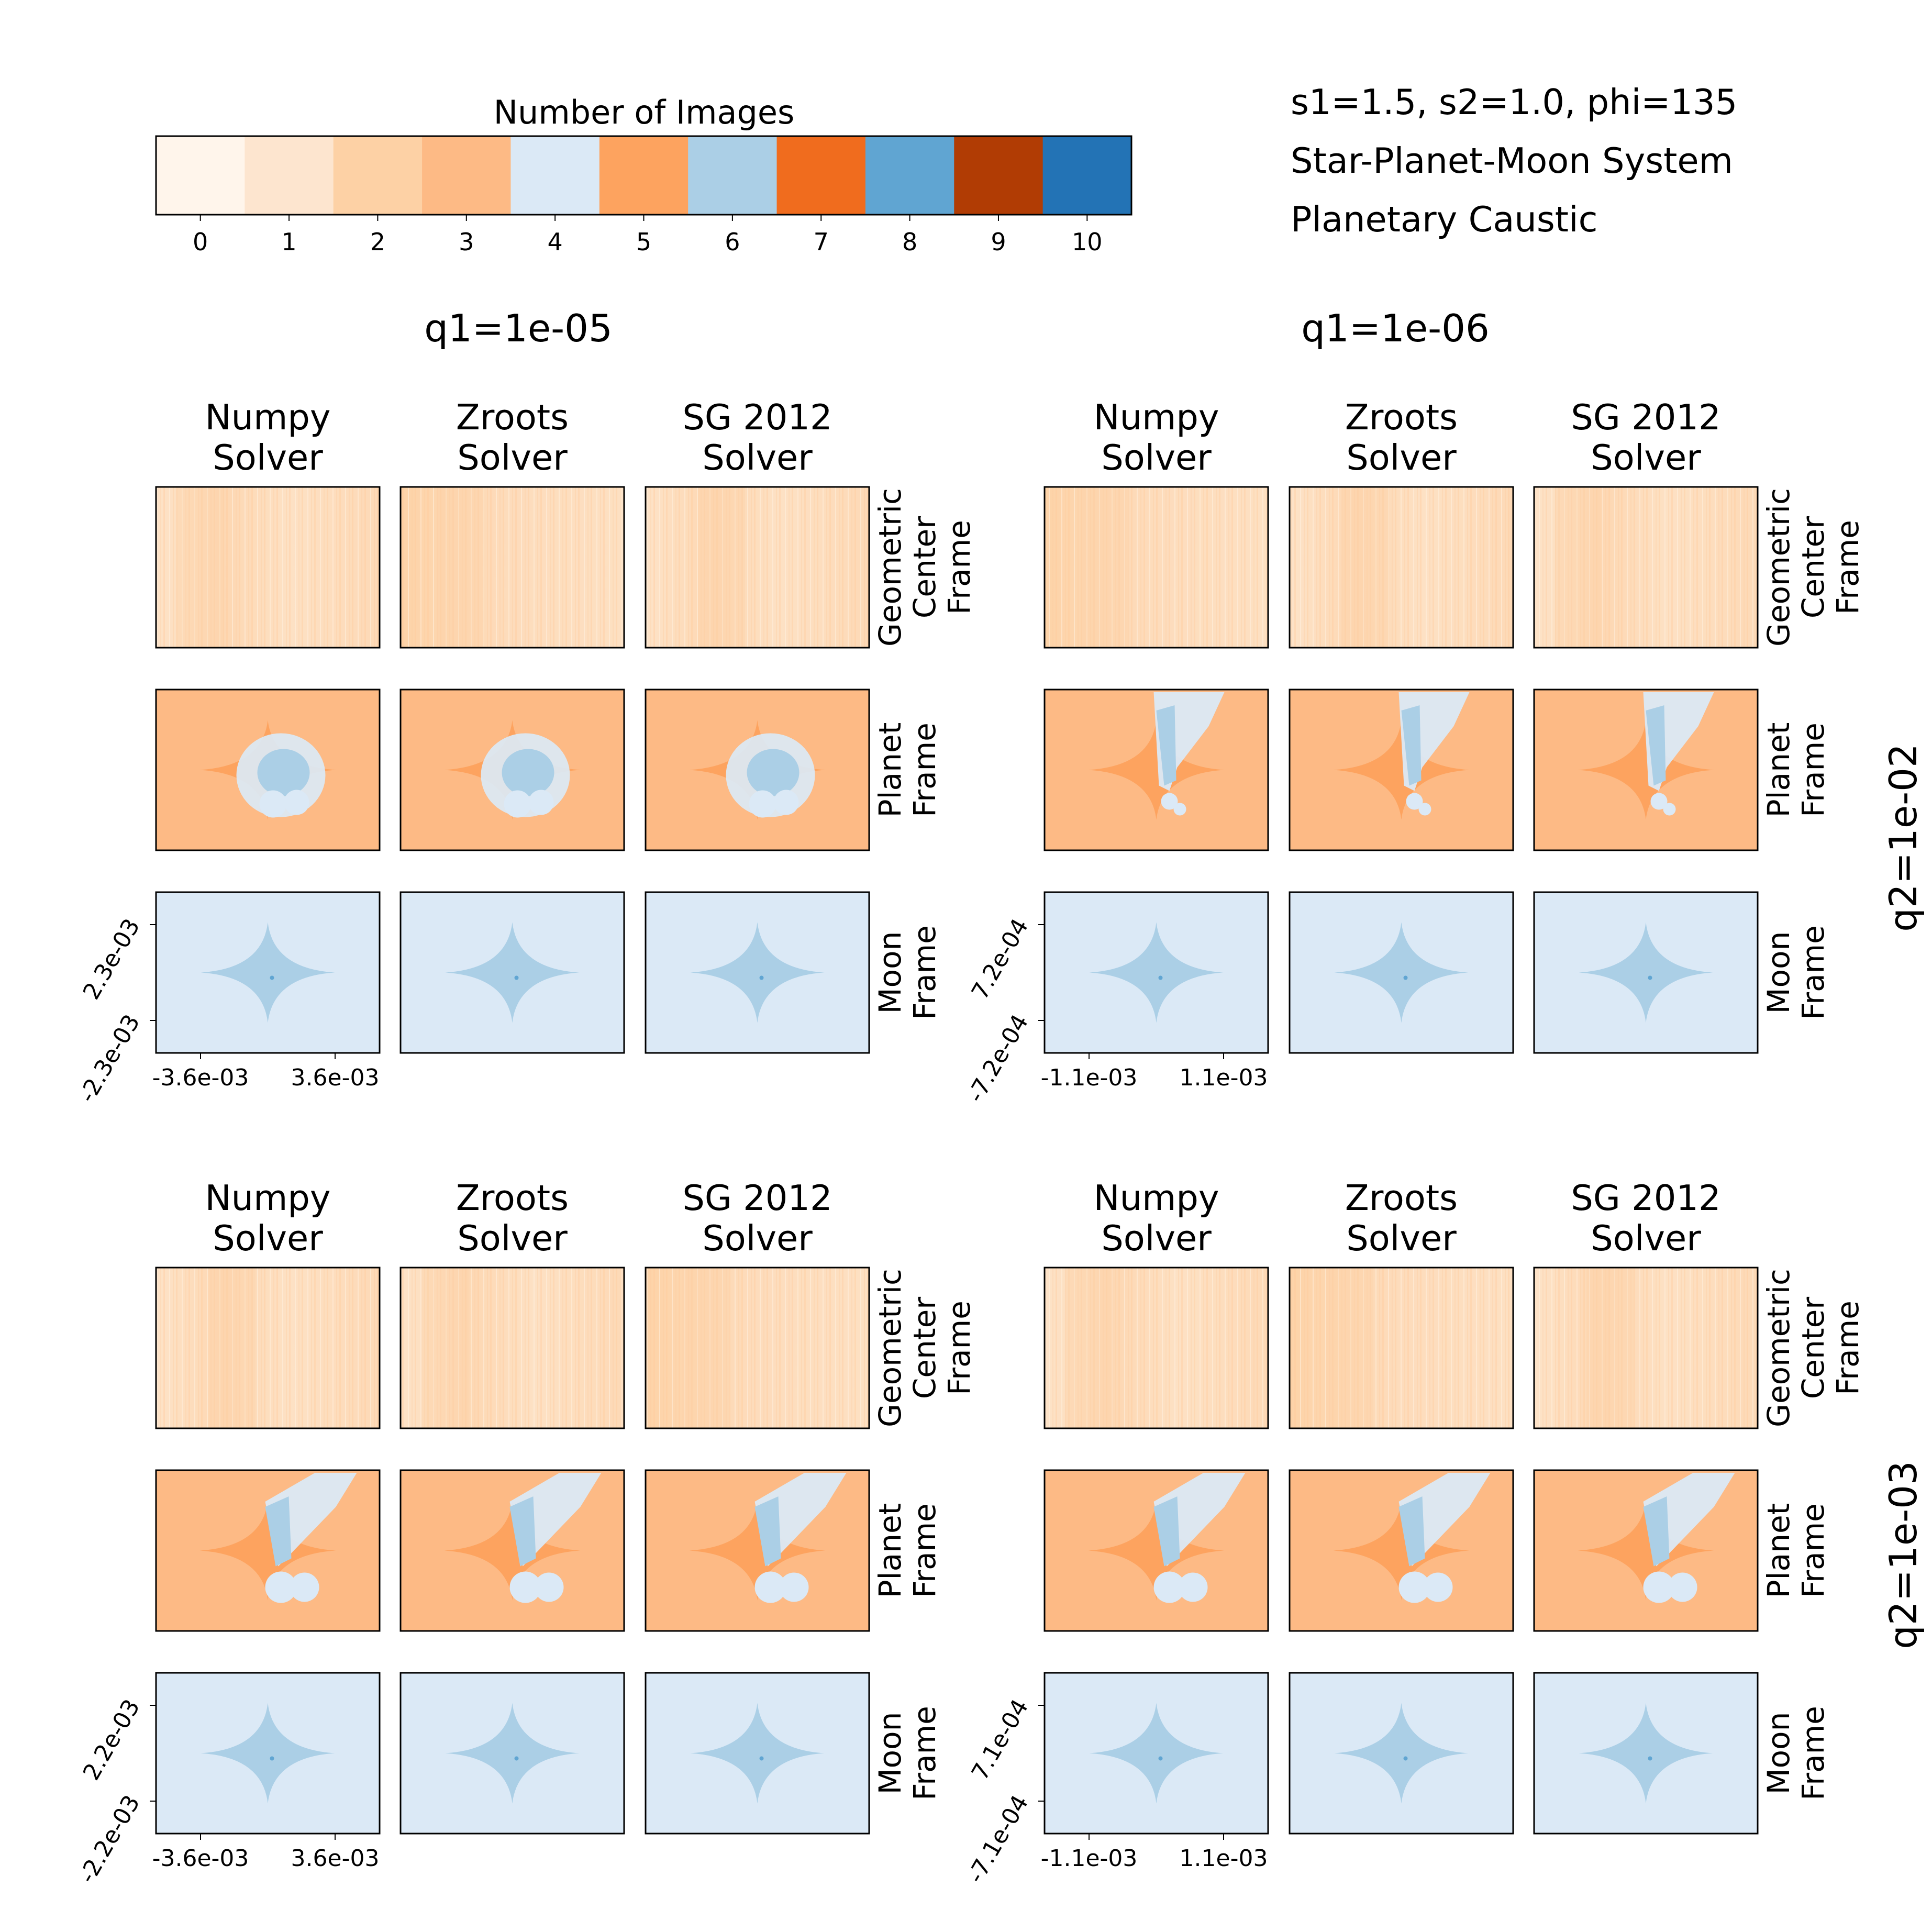  I want to click on colorbar-title: Number of Images, so click(644, 112).